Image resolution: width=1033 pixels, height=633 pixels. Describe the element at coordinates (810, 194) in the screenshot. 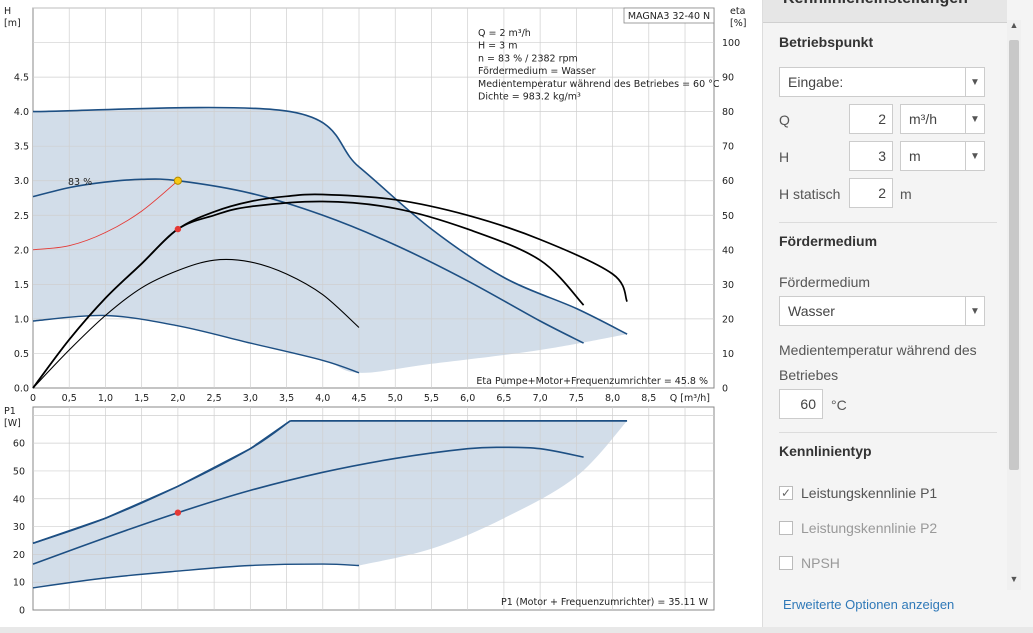

I see `h-static-label: H statisch` at that location.